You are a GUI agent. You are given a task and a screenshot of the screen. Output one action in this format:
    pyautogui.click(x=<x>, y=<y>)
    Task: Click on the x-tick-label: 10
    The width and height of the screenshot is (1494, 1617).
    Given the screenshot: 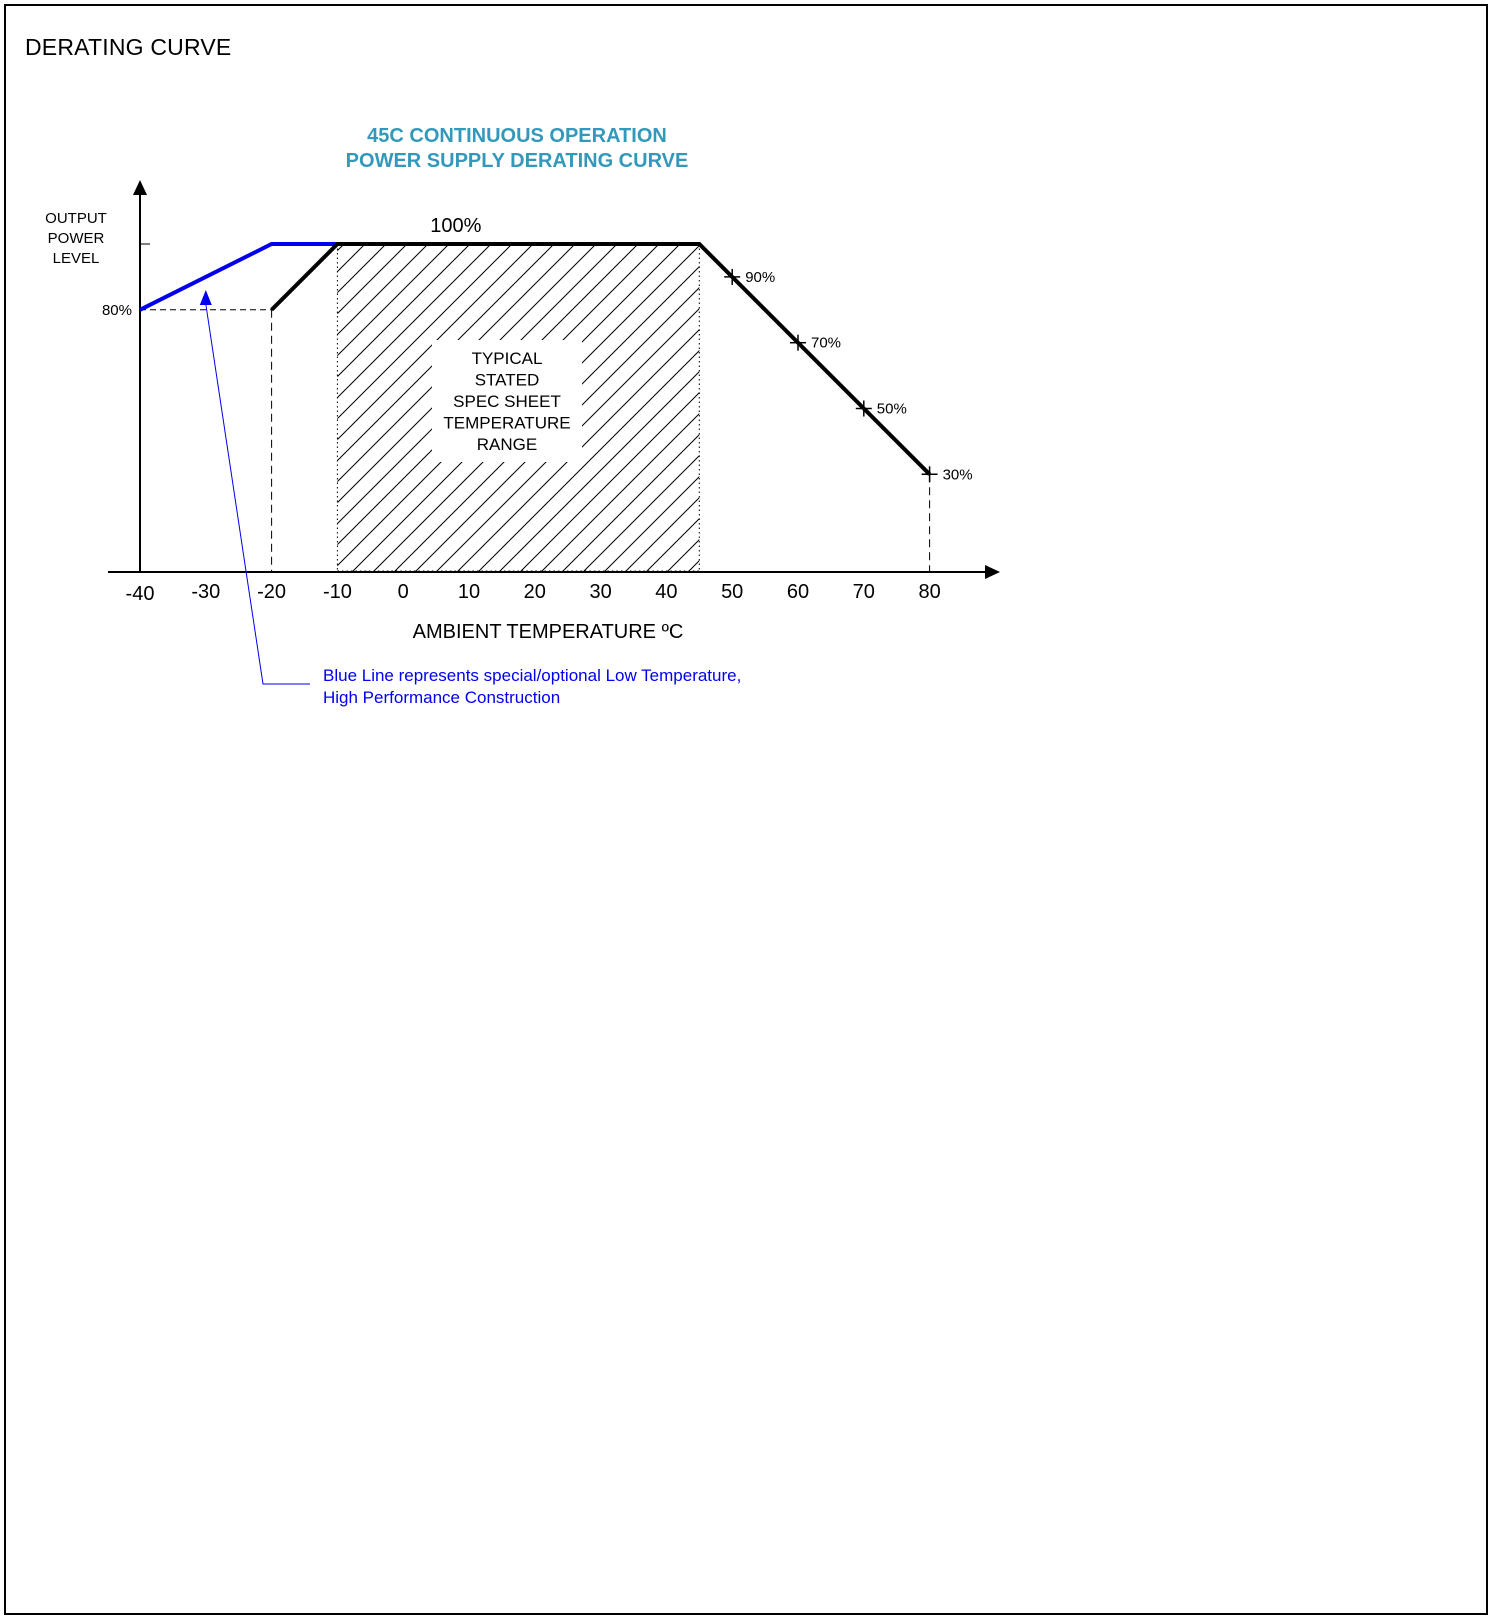 What is the action you would take?
    pyautogui.click(x=469, y=592)
    